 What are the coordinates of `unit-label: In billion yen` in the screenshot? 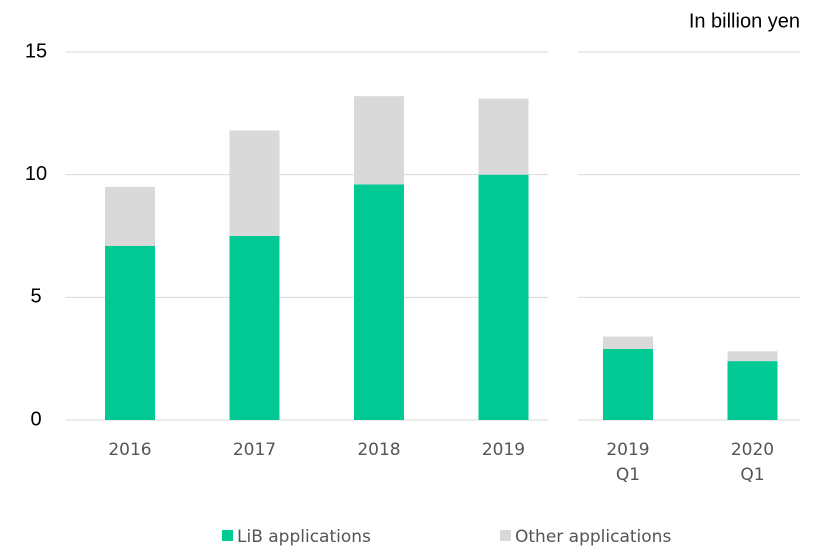 It's located at (744, 21).